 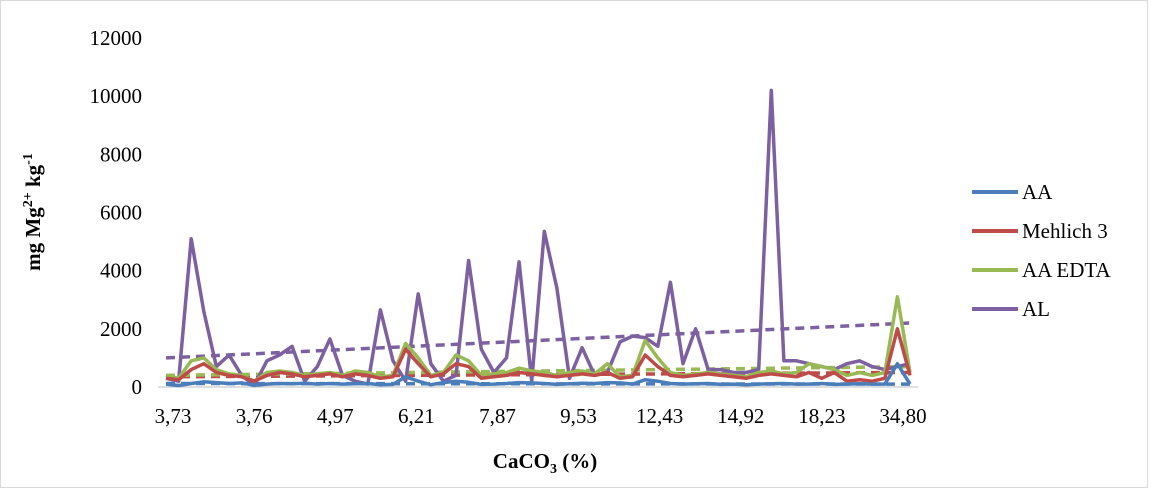 What do you see at coordinates (121, 271) in the screenshot?
I see `y-tick-label: 4000` at bounding box center [121, 271].